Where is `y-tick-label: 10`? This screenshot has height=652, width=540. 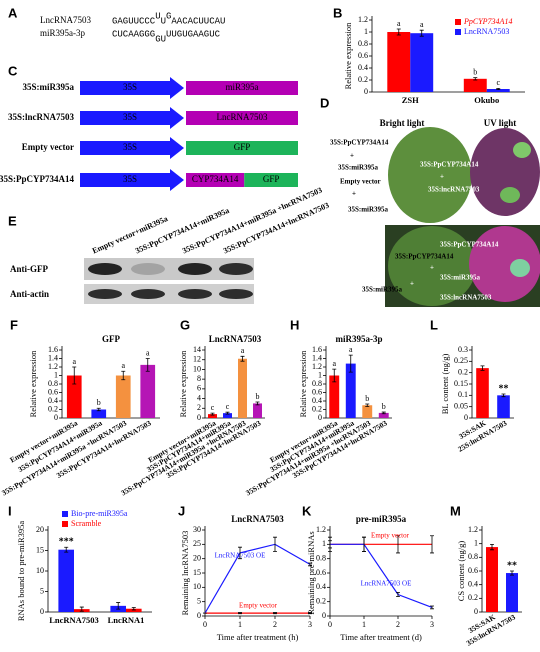
y-tick-label: 10 is located at coordinates (40, 570).